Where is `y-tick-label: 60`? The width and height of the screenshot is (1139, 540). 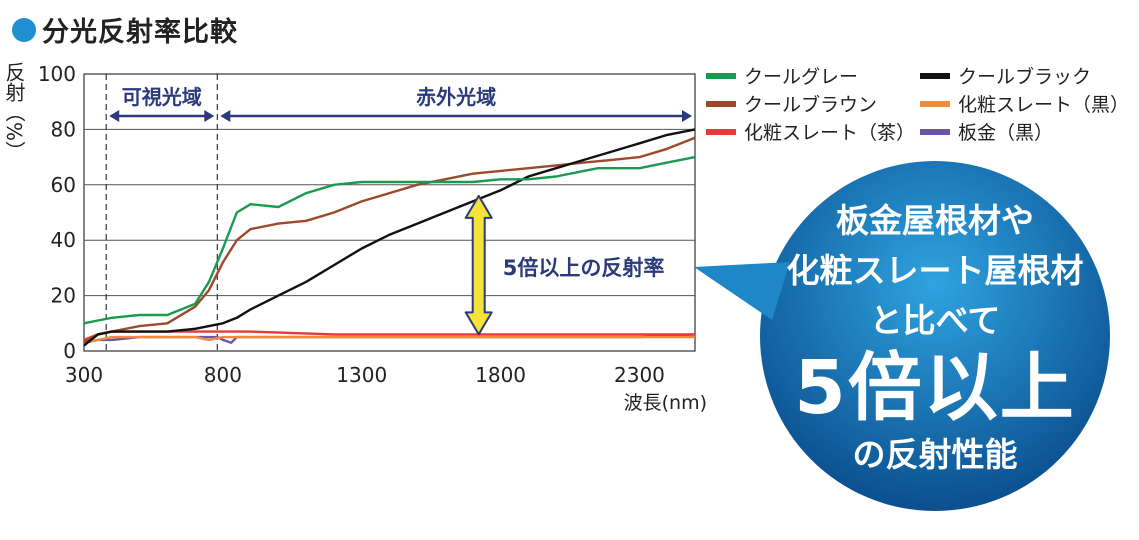 y-tick-label: 60 is located at coordinates (63, 185).